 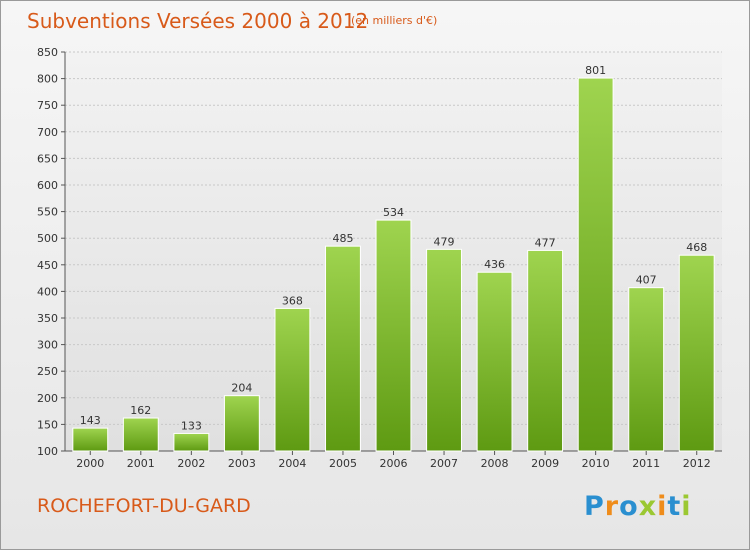 I want to click on logo-letter: r, so click(x=612, y=506).